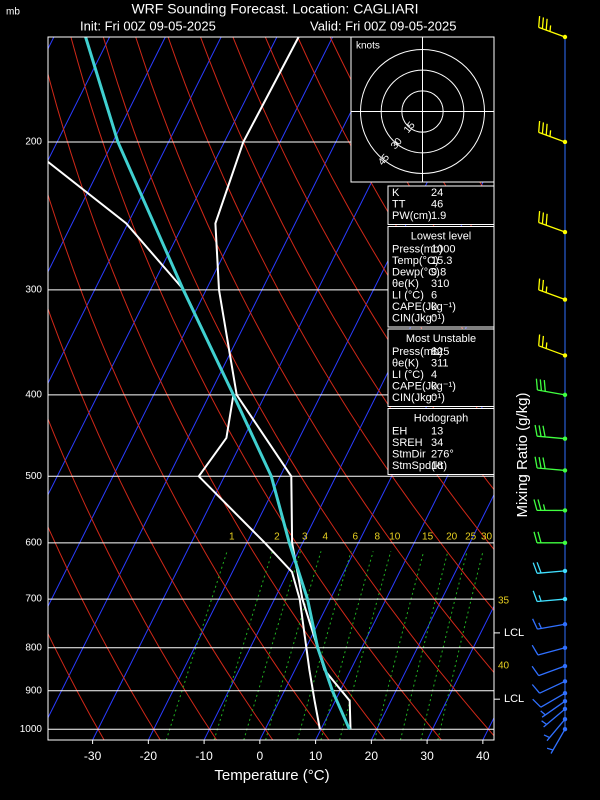 This screenshot has width=600, height=800. Describe the element at coordinates (419, 466) in the screenshot. I see `info-label: StmSpd(kt)` at that location.